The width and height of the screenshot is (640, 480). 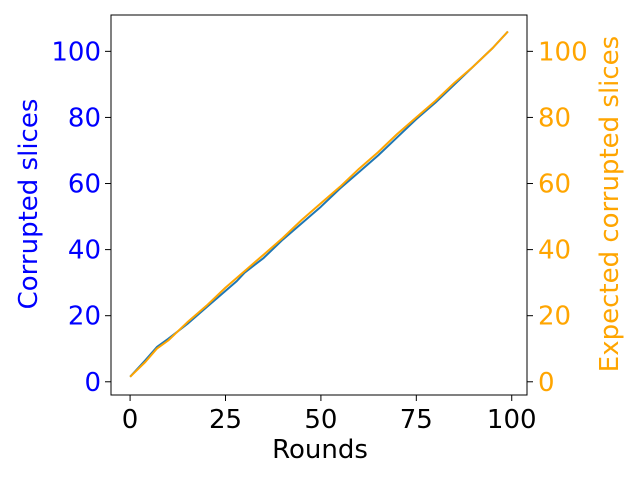 I want to click on x-tick-label: 0, so click(x=130, y=420).